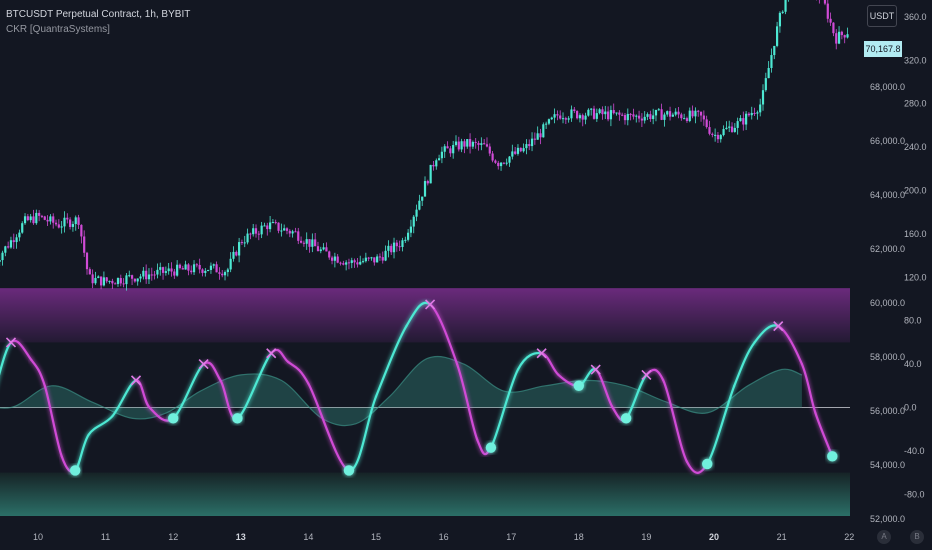 This screenshot has height=550, width=932. What do you see at coordinates (887, 87) in the screenshot?
I see `price-axis-tick: 68,000.0` at bounding box center [887, 87].